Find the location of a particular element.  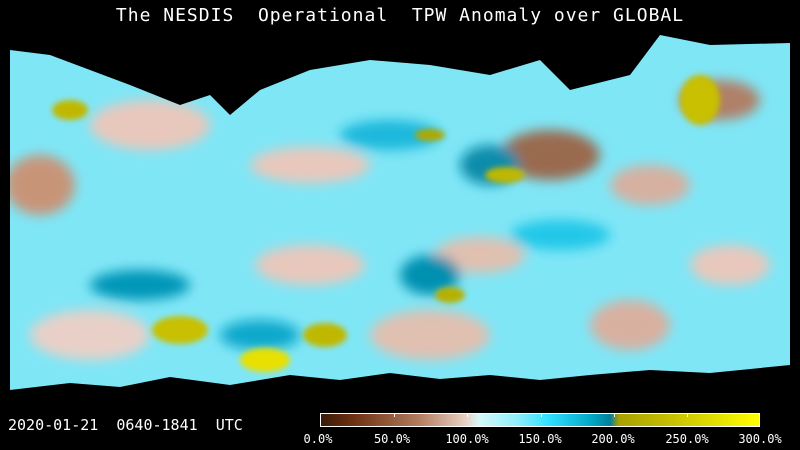

colorbar-label: 100.0% is located at coordinates (467, 439).